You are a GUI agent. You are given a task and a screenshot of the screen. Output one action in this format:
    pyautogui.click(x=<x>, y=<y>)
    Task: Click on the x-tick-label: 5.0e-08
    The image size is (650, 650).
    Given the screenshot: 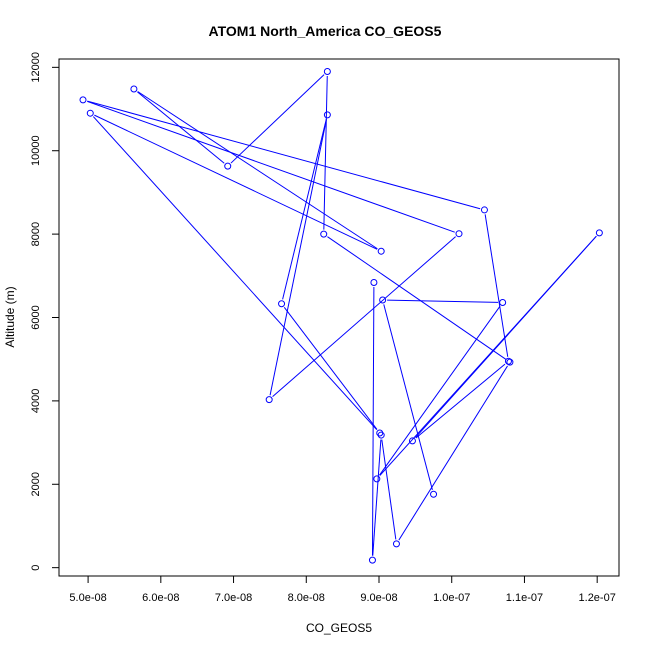 What is the action you would take?
    pyautogui.click(x=87, y=598)
    